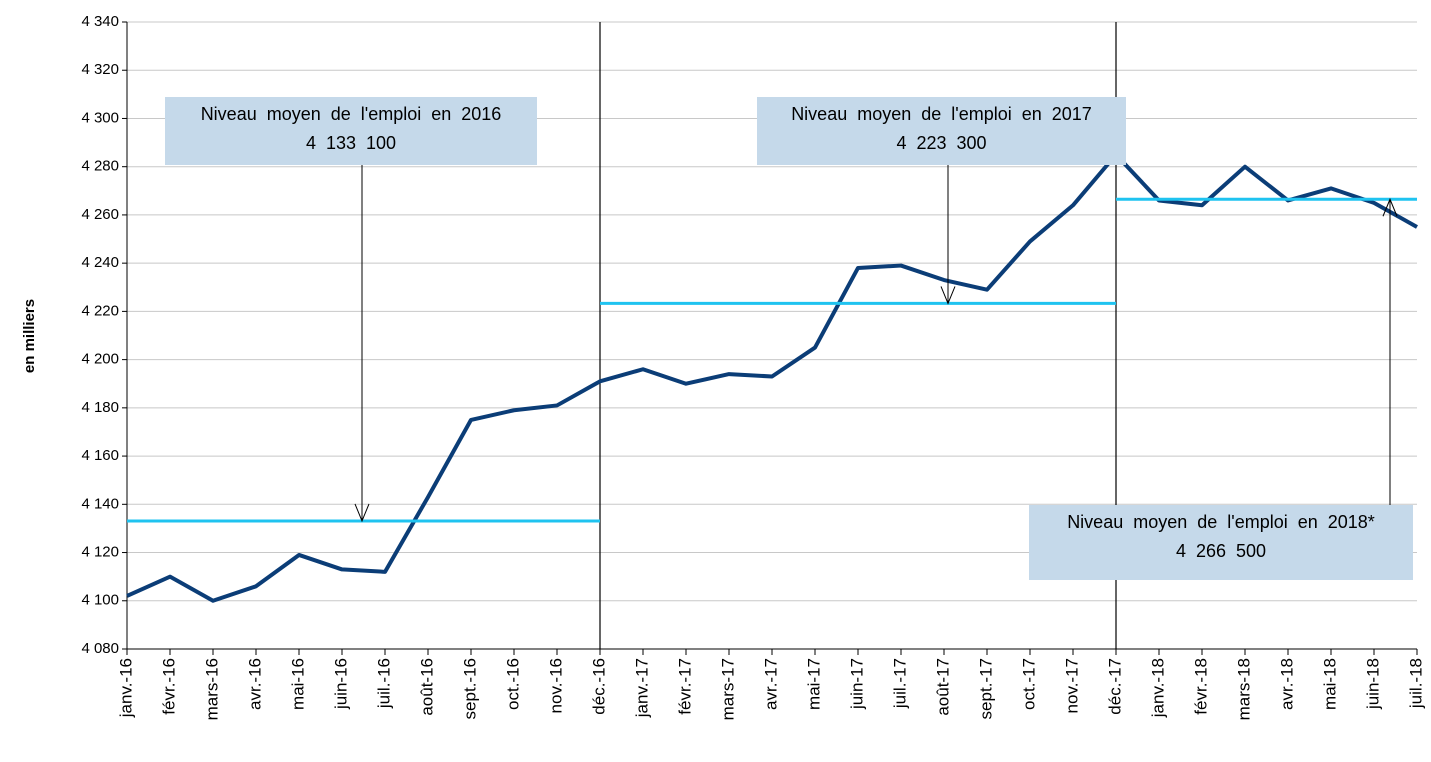 The width and height of the screenshot is (1431, 762). Describe the element at coordinates (168, 686) in the screenshot. I see `x-tick-label: févr.-16` at that location.